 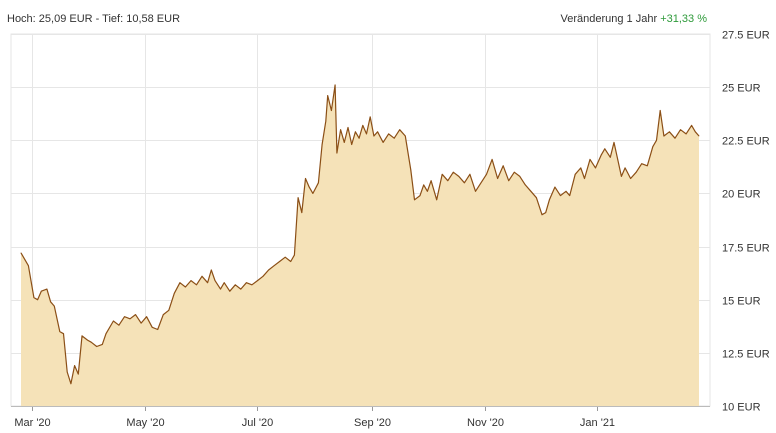 I want to click on x-tick-label: Jul '20, so click(x=257, y=423).